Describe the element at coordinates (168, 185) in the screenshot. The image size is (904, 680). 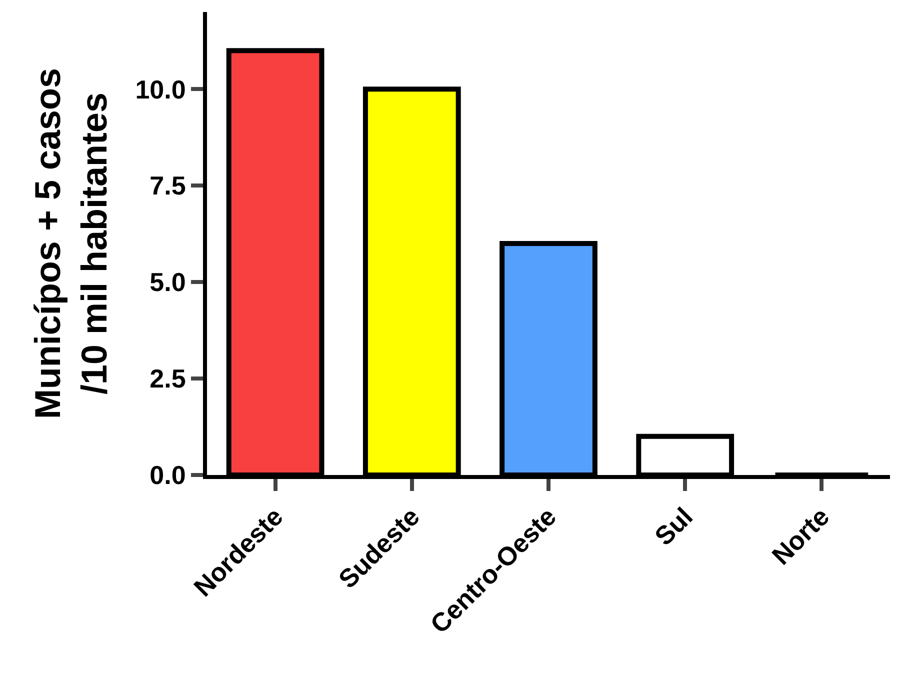
I see `y-tick-label: 7.5` at that location.